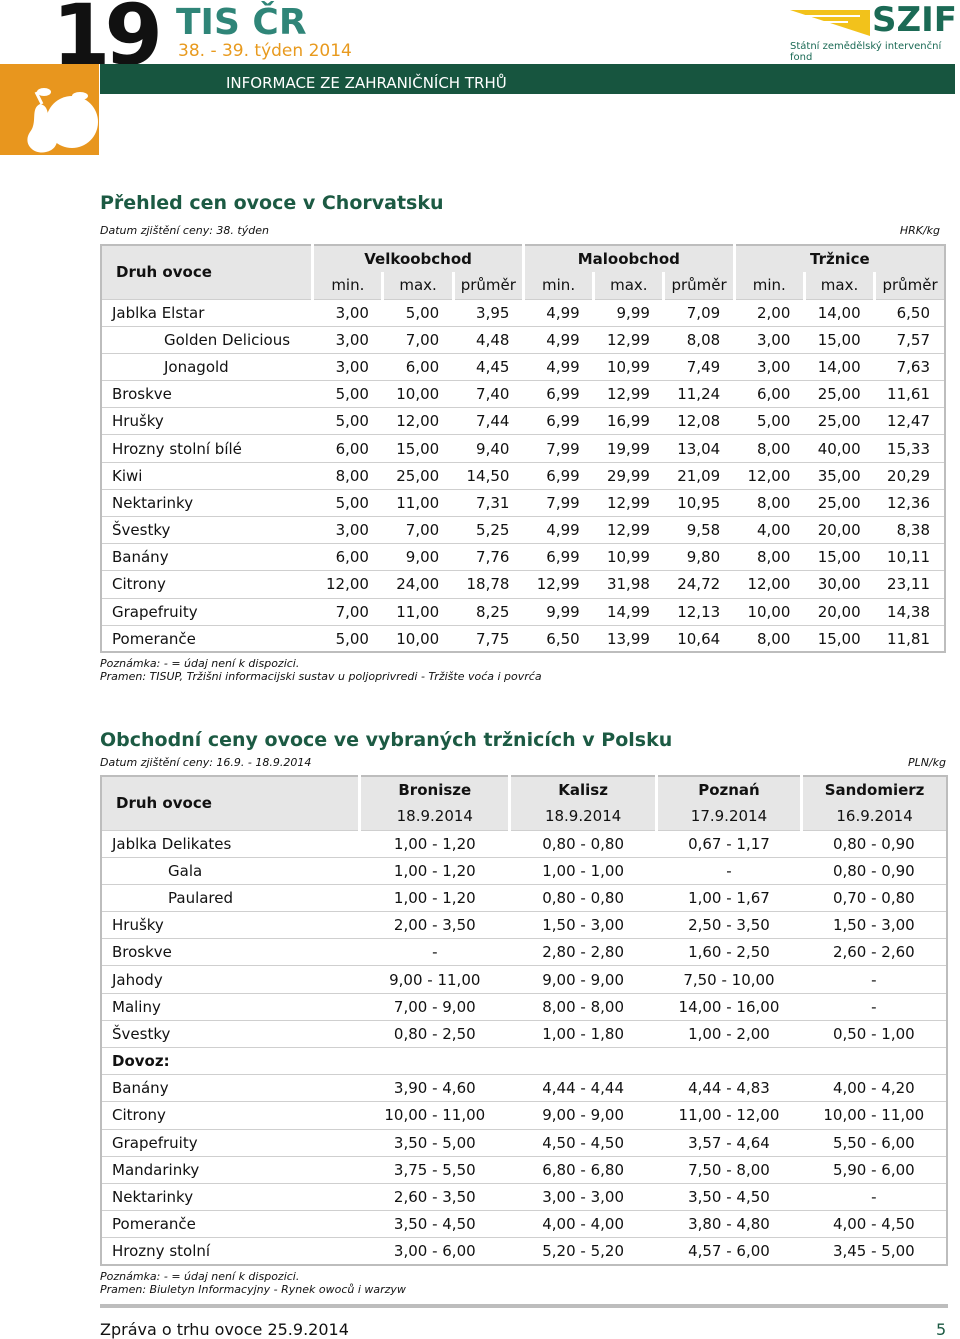  I want to click on sub-header: max., so click(628, 285).